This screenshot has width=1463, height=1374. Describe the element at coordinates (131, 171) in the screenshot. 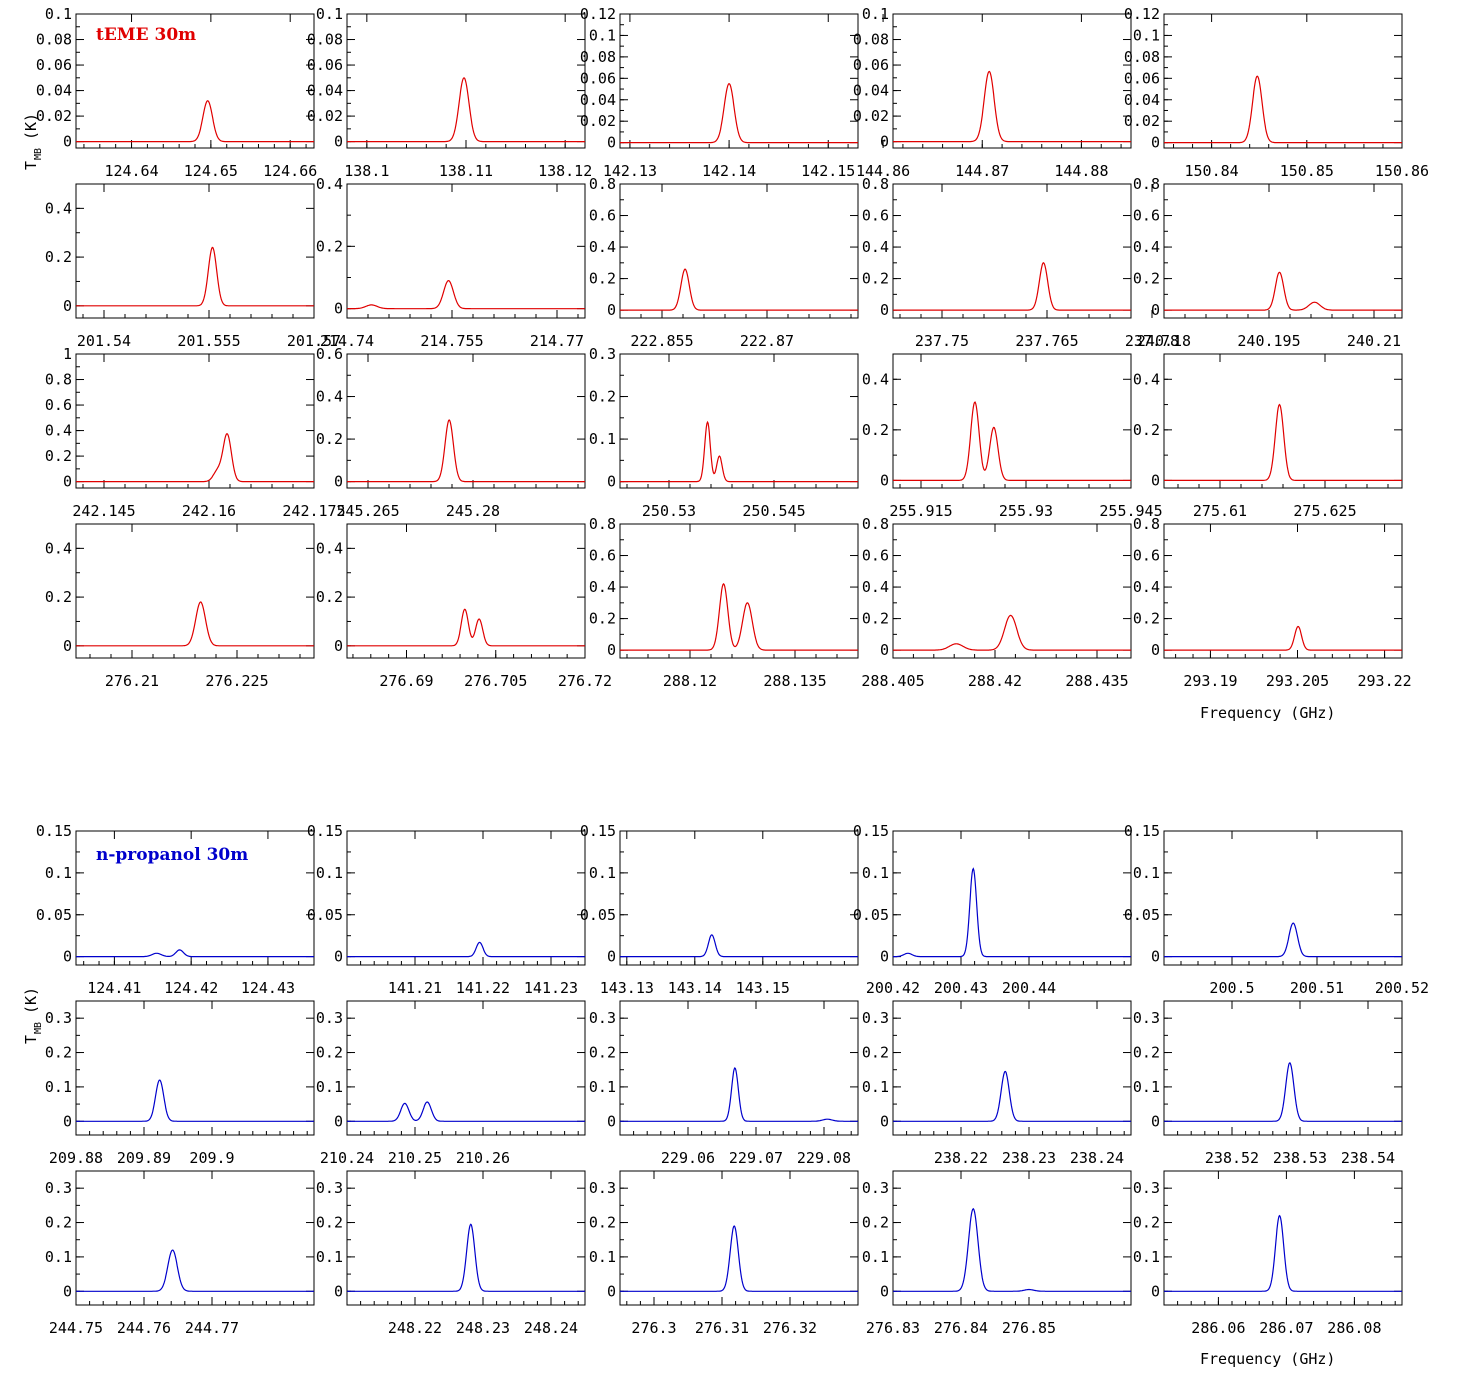

I see `x-tick-label: 124.64` at that location.